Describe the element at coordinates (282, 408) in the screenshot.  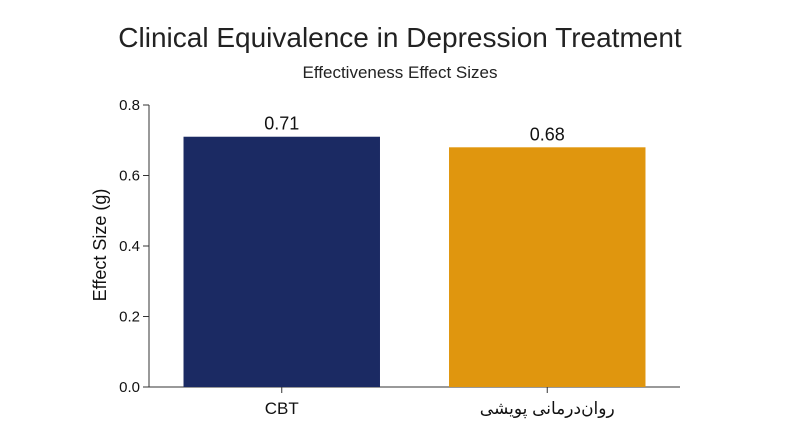
I see `x-tick-label: CBT` at that location.